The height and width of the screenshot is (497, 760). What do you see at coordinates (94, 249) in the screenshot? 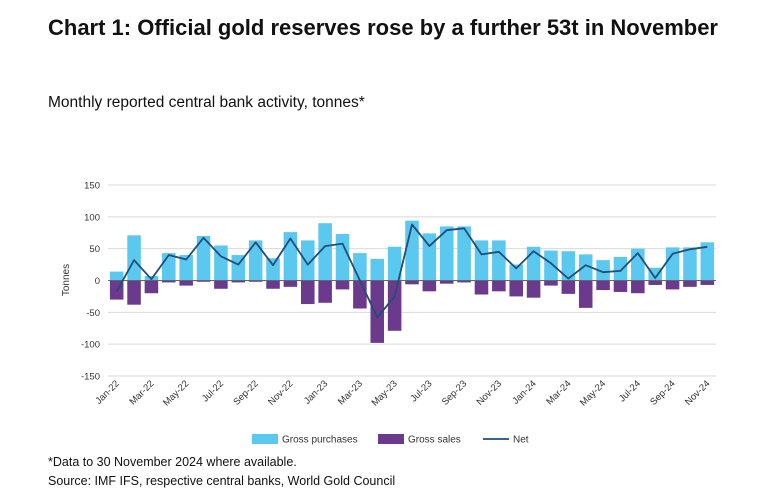
I see `y-tick-label: 50` at bounding box center [94, 249].